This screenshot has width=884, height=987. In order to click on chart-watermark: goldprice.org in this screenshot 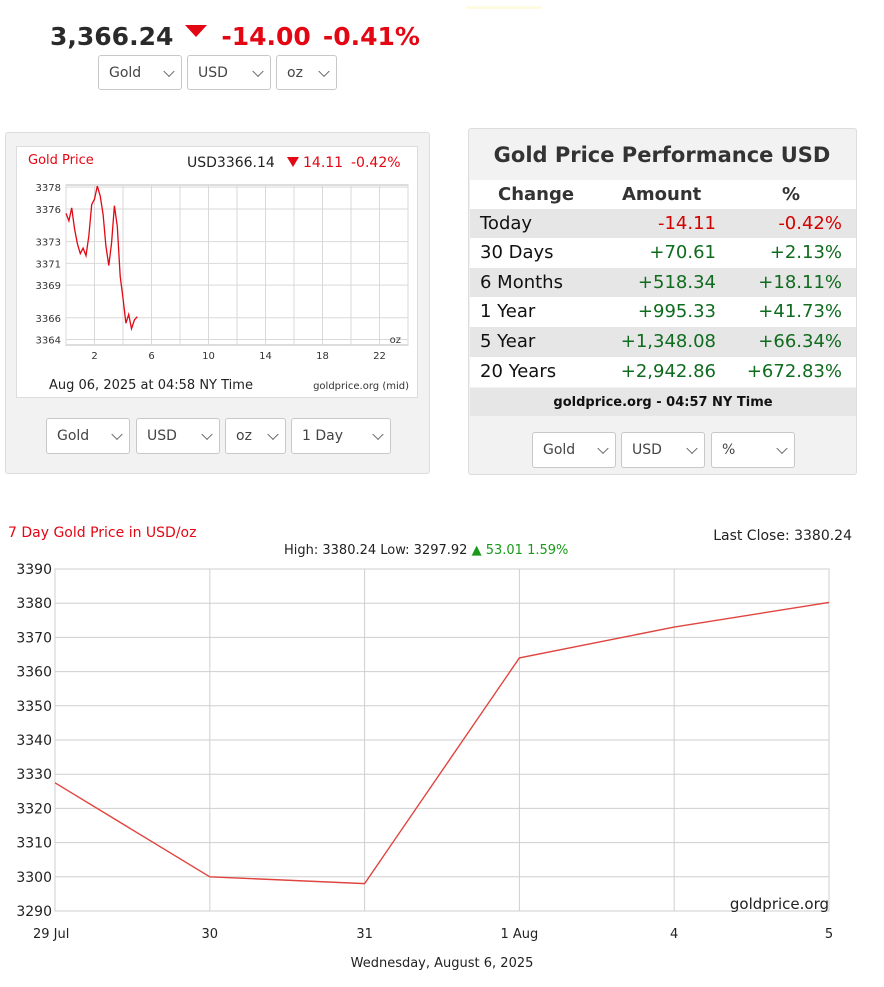, I will do `click(779, 904)`.